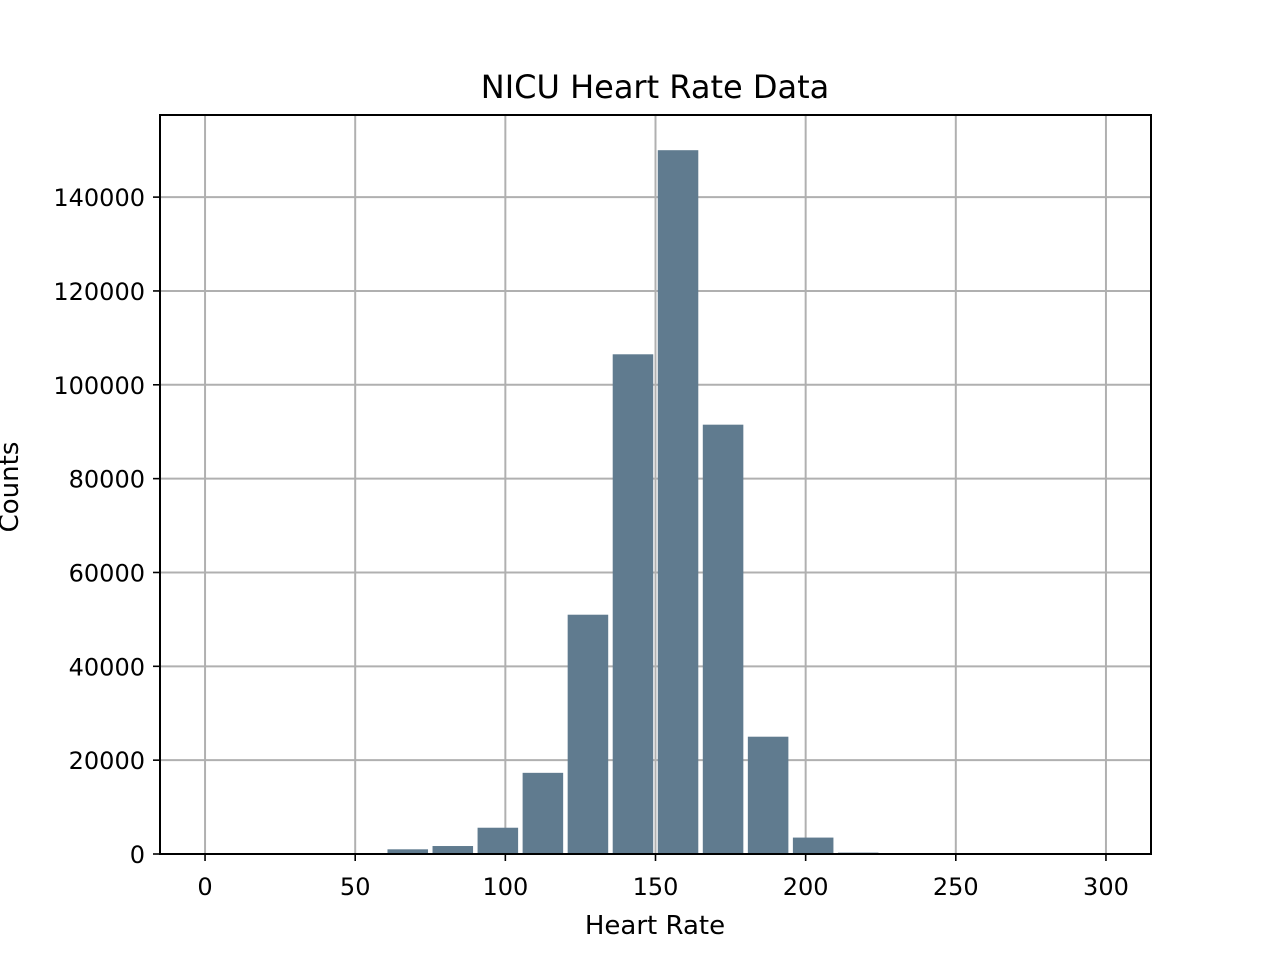 This screenshot has height=960, width=1280. I want to click on x-axis-label: Heart Rate, so click(655, 926).